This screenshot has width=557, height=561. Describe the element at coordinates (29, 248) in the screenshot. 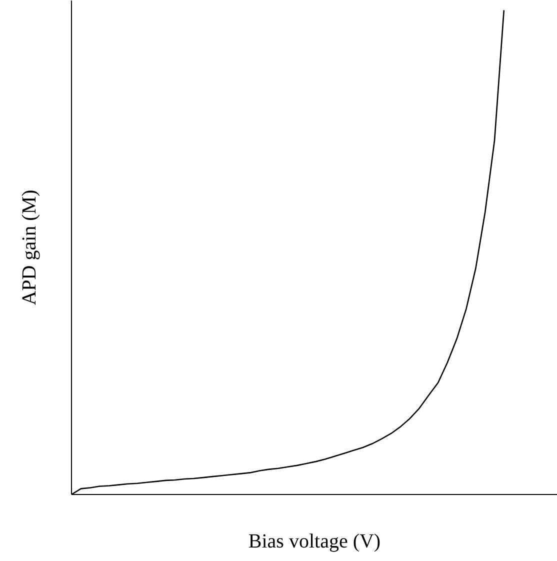

I see `y-axis-title: APD gain (M)` at that location.